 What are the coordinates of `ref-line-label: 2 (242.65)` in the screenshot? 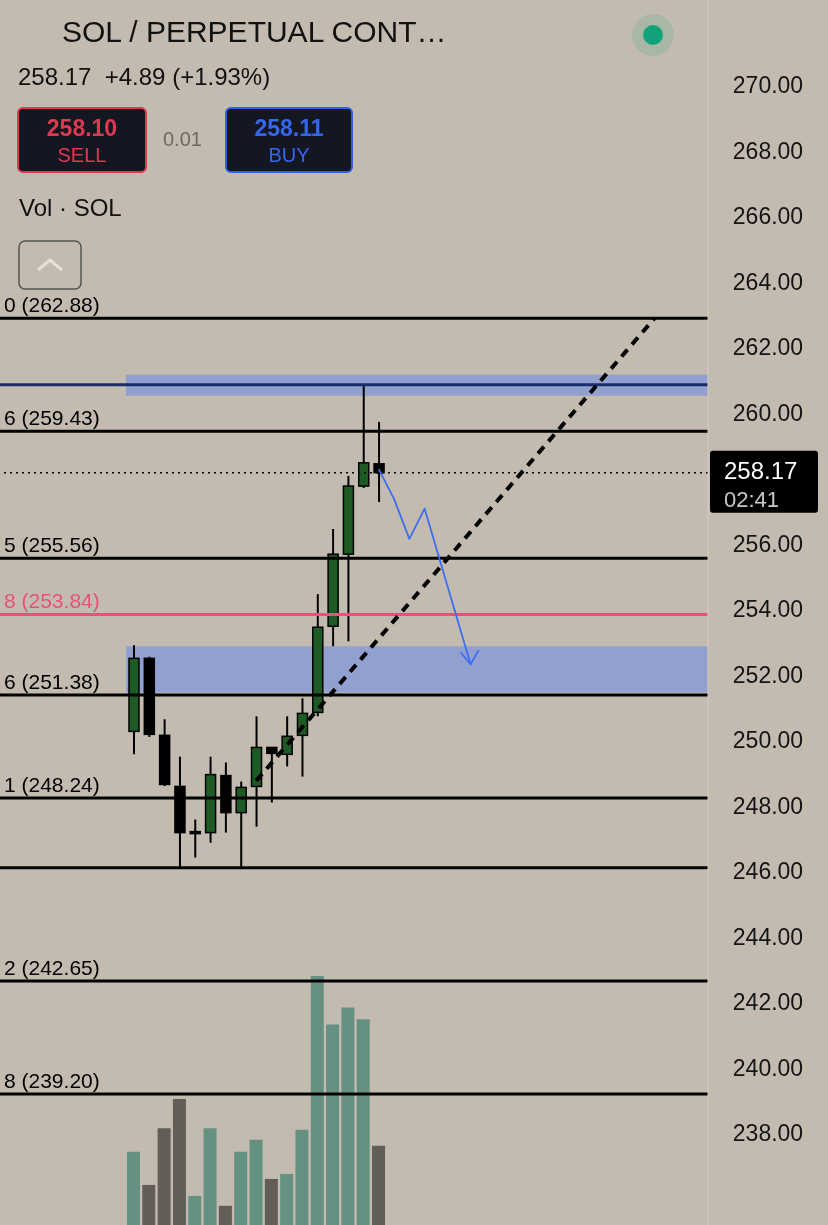 It's located at (52, 967).